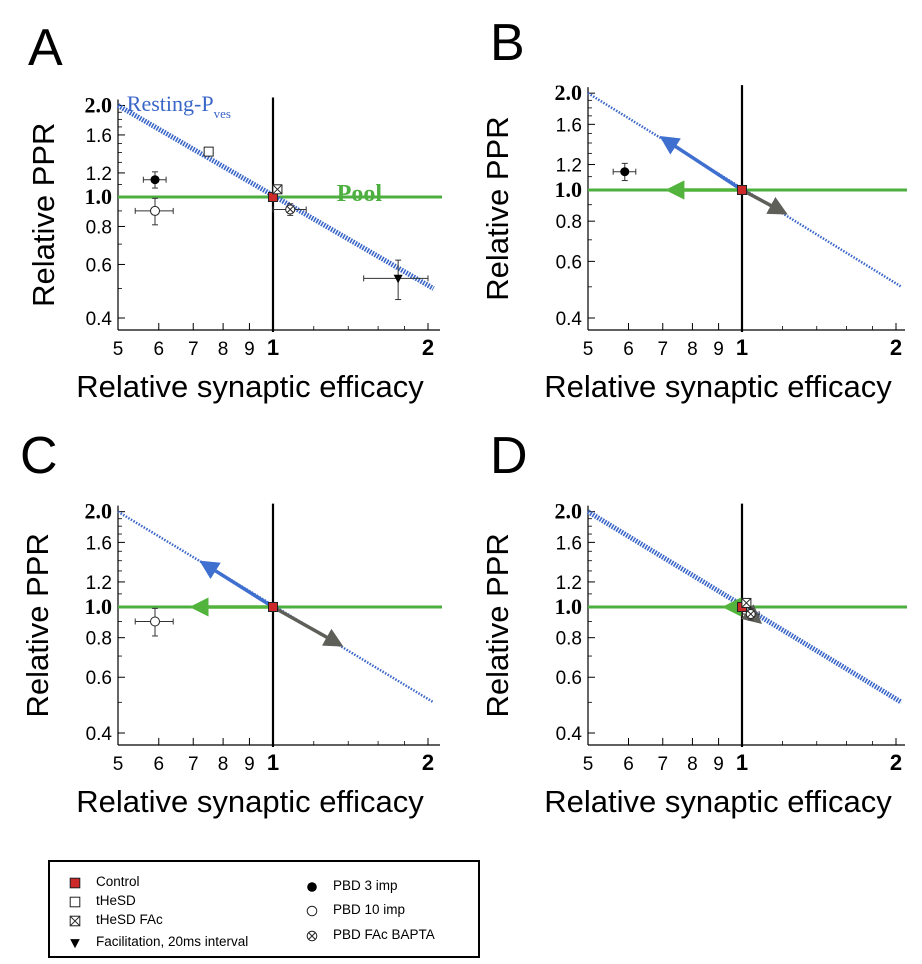 This screenshot has width=922, height=964. What do you see at coordinates (396, 280) in the screenshot?
I see `data-point-facilitation-20ms-interval` at bounding box center [396, 280].